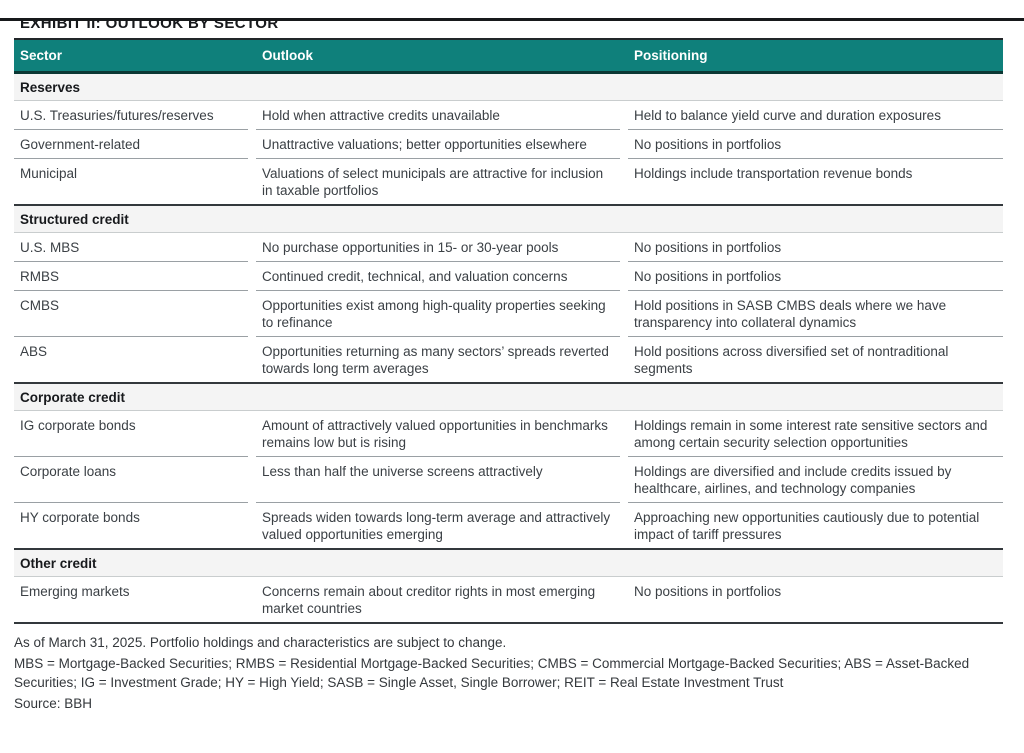 This screenshot has height=753, width=1024. I want to click on section-header-row: Structured credit, so click(508, 218).